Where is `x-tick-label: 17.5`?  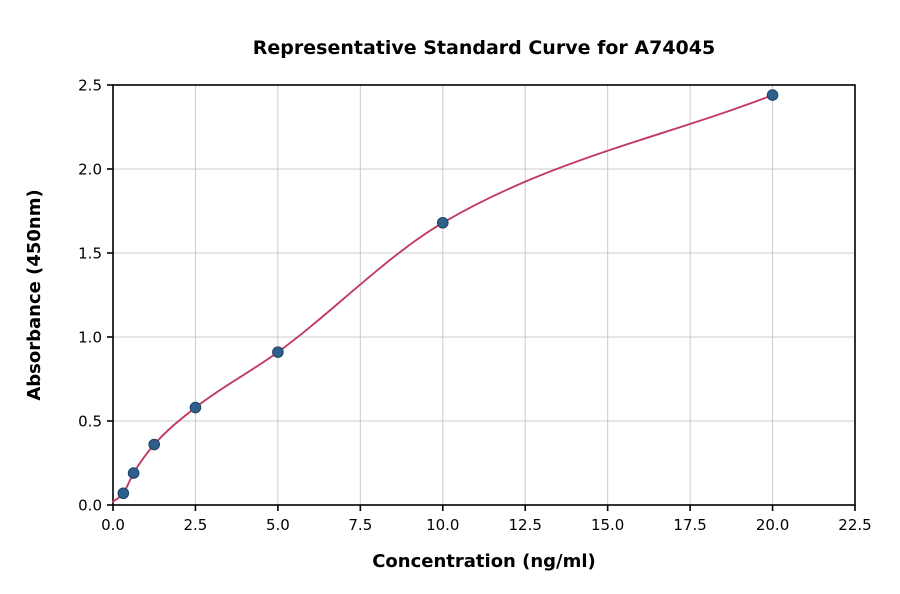
x-tick-label: 17.5 is located at coordinates (689, 525).